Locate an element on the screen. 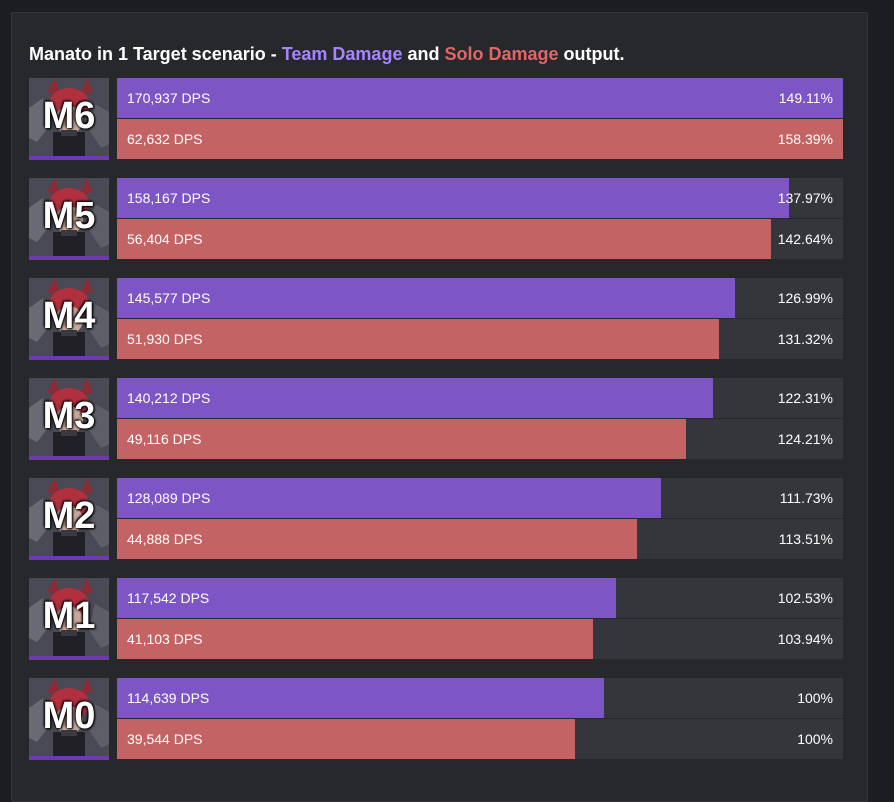 Image resolution: width=894 pixels, height=802 pixels. team-damage-percent-label: 149.11% is located at coordinates (805, 98).